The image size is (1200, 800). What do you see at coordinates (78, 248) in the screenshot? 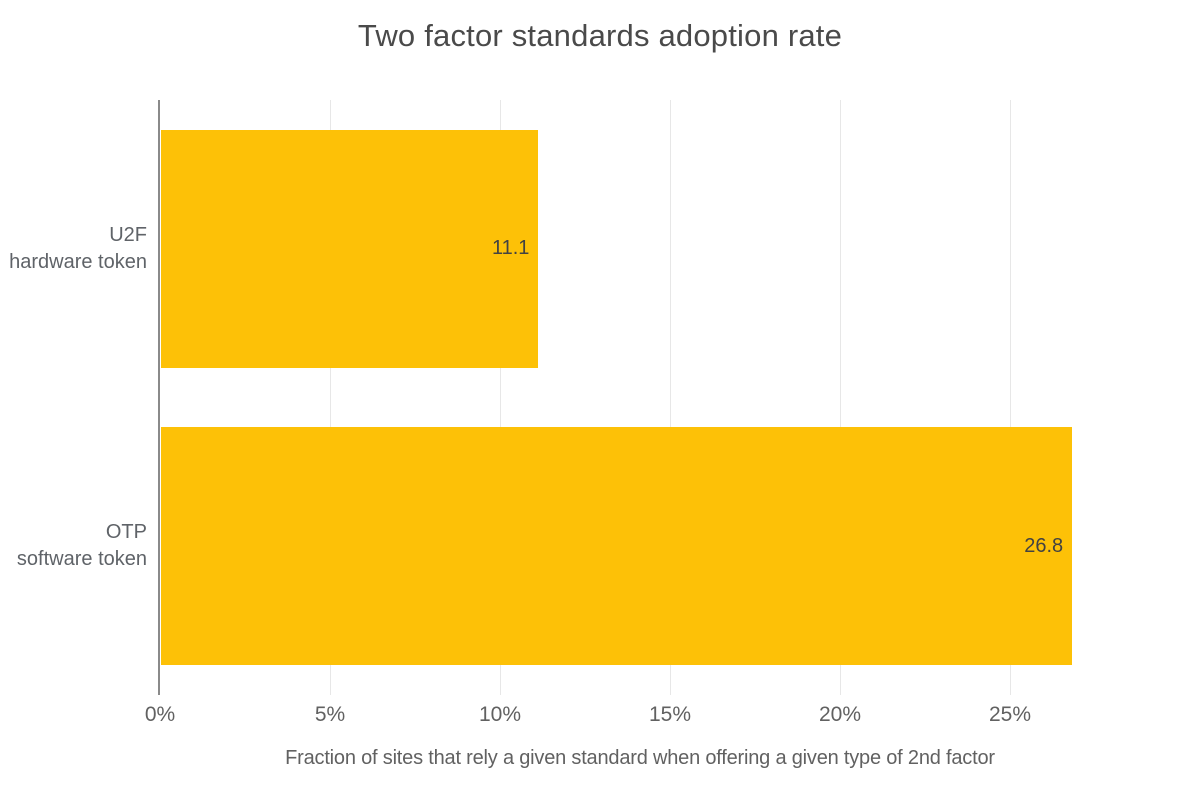
I see `category-label: U2F hardware token` at bounding box center [78, 248].